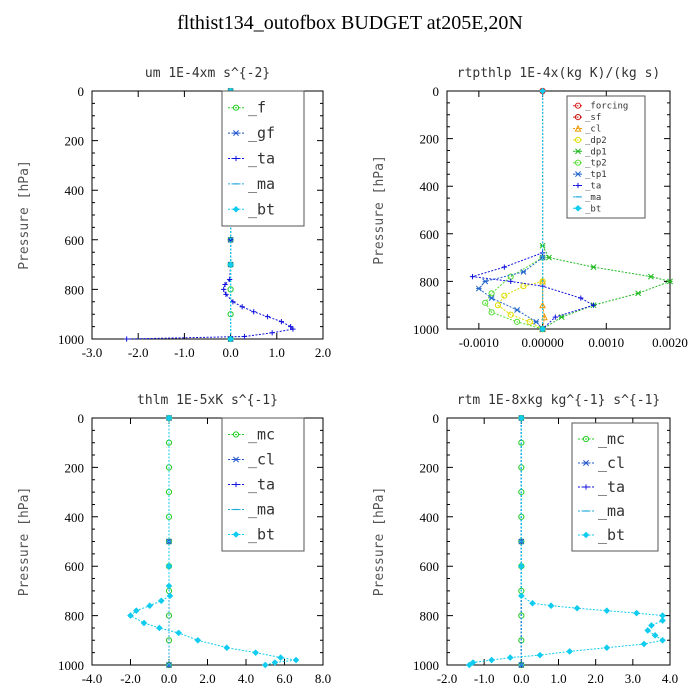  Describe the element at coordinates (436, 418) in the screenshot. I see `y-tick-label: 0` at that location.